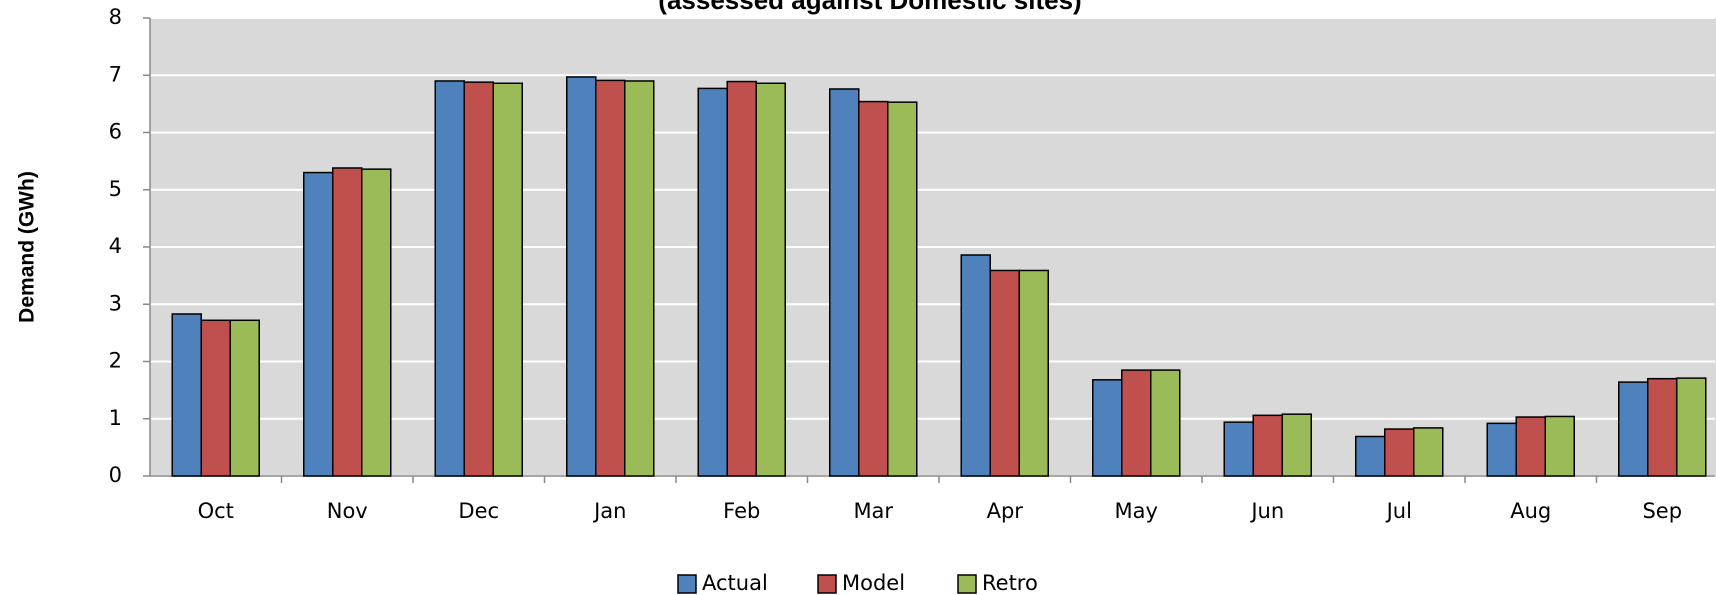  Describe the element at coordinates (1010, 583) in the screenshot. I see `legend-label: Retro` at that location.